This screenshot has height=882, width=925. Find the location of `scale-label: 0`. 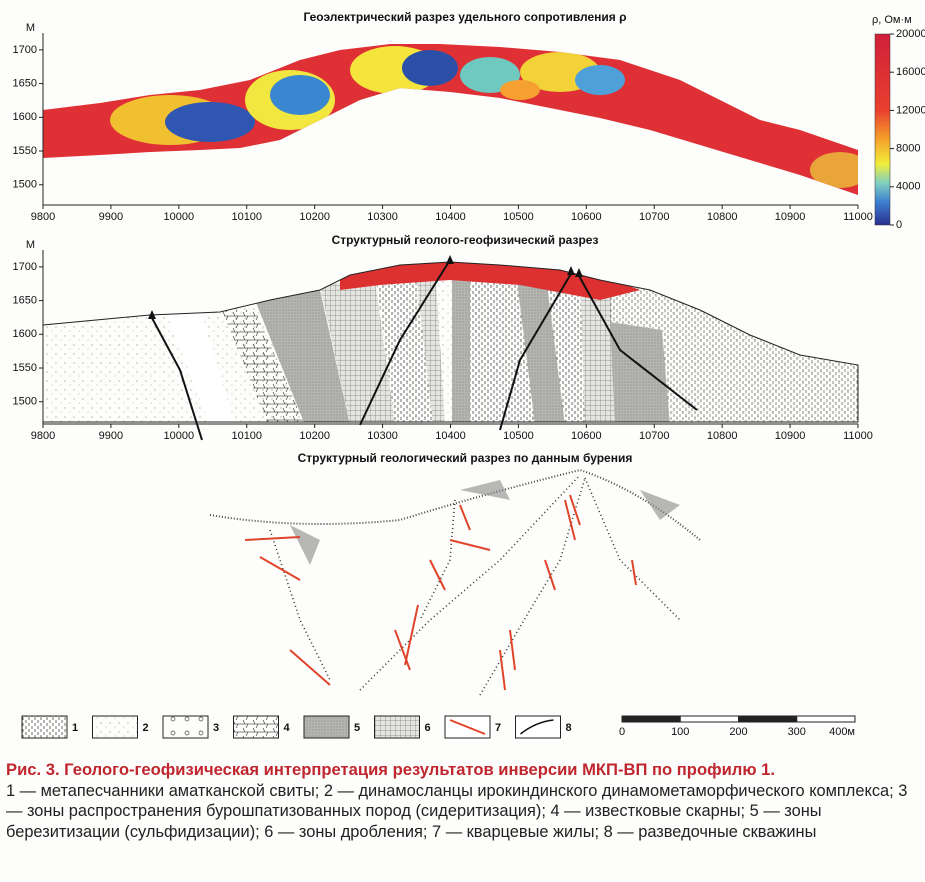

scale-label: 0 is located at coordinates (622, 732).